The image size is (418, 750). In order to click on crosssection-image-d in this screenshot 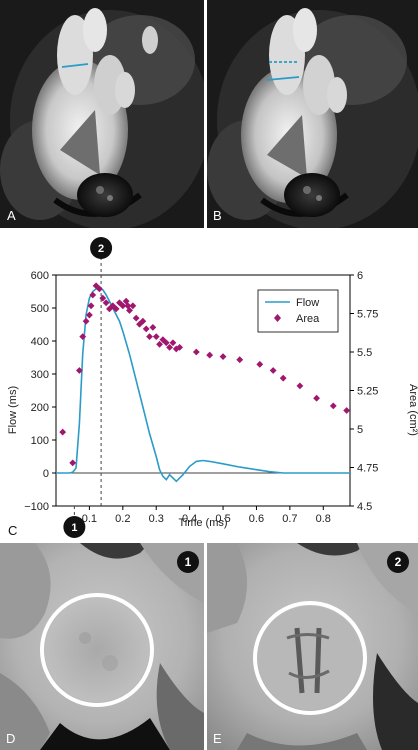, I will do `click(102, 646)`.